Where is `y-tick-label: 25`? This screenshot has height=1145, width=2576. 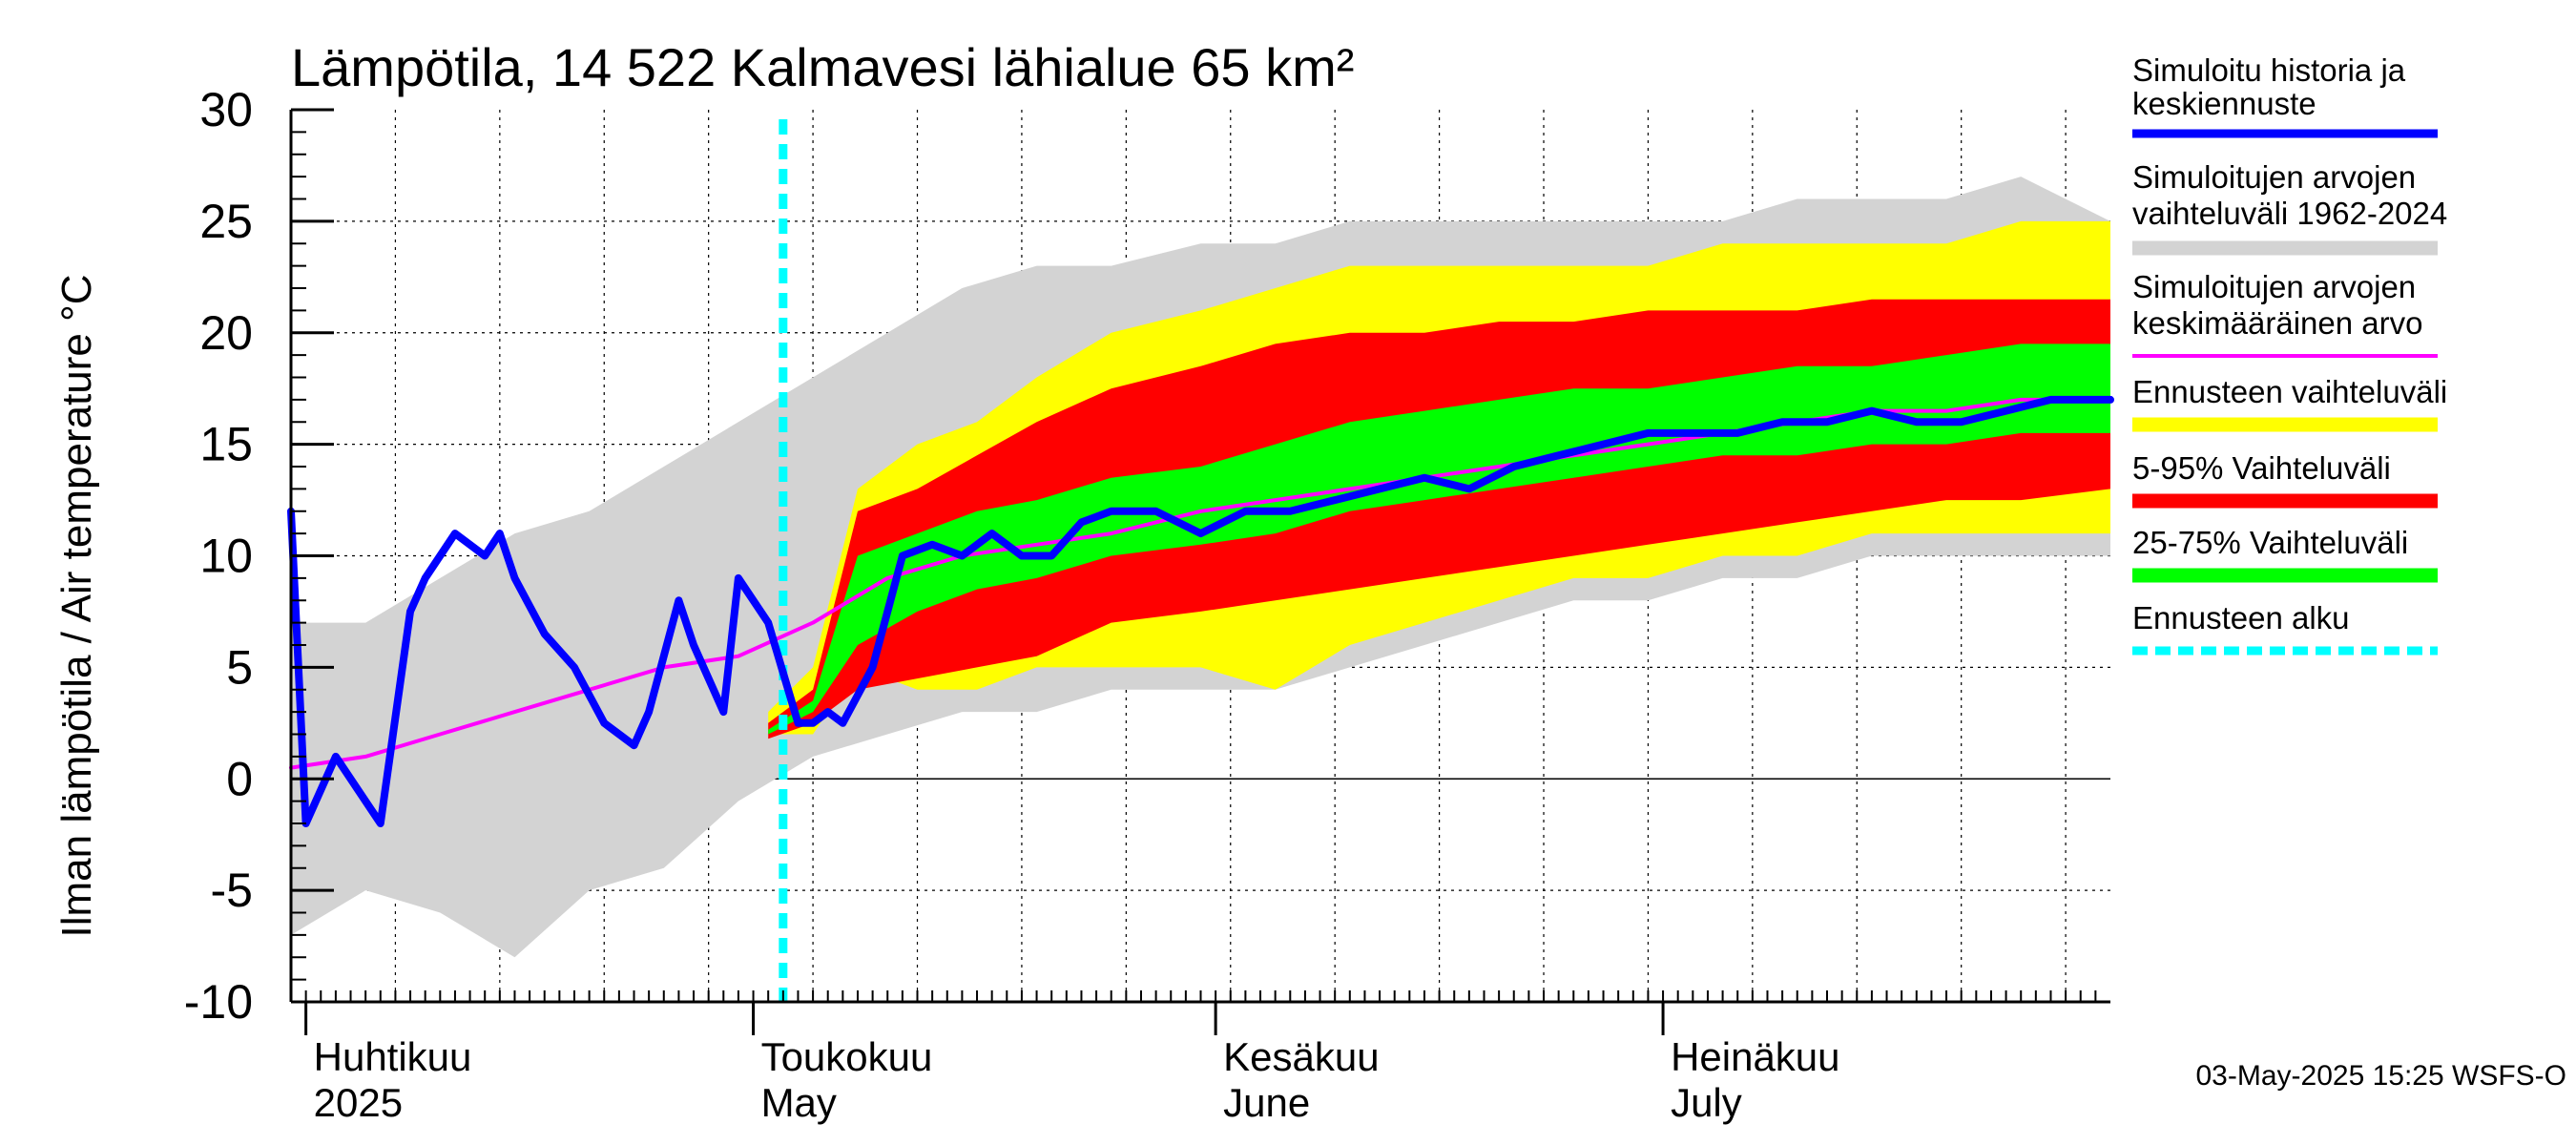
y-tick-label: 25 is located at coordinates (226, 221).